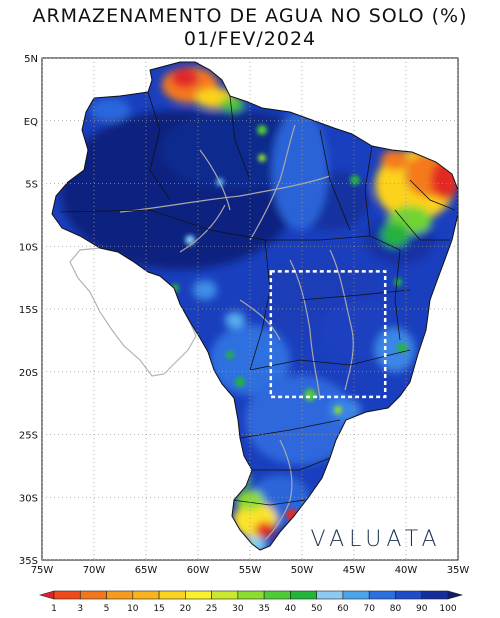 The image size is (500, 618). Describe the element at coordinates (263, 609) in the screenshot. I see `colorbar-label: 35` at that location.